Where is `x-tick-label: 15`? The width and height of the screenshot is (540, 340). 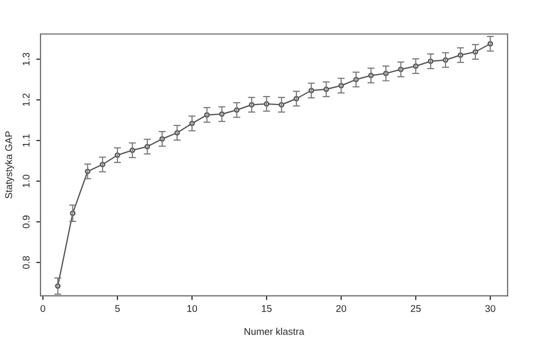 x-tick-label: 15 is located at coordinates (267, 308).